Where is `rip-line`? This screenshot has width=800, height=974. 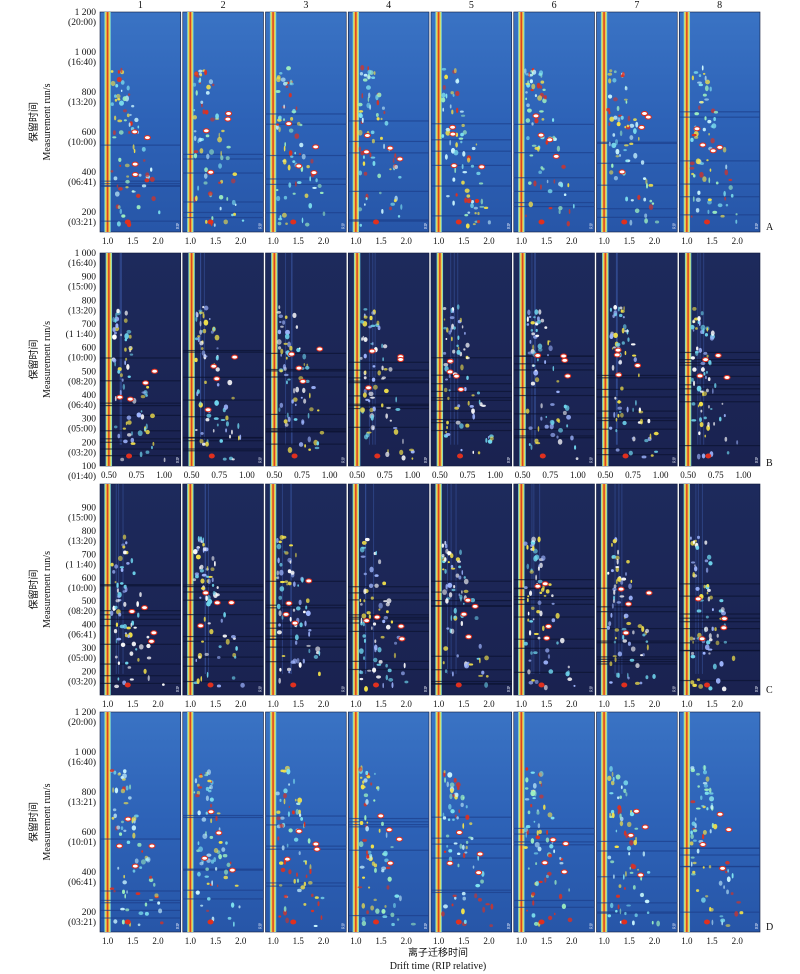
rip-line is located at coordinates (273, 589).